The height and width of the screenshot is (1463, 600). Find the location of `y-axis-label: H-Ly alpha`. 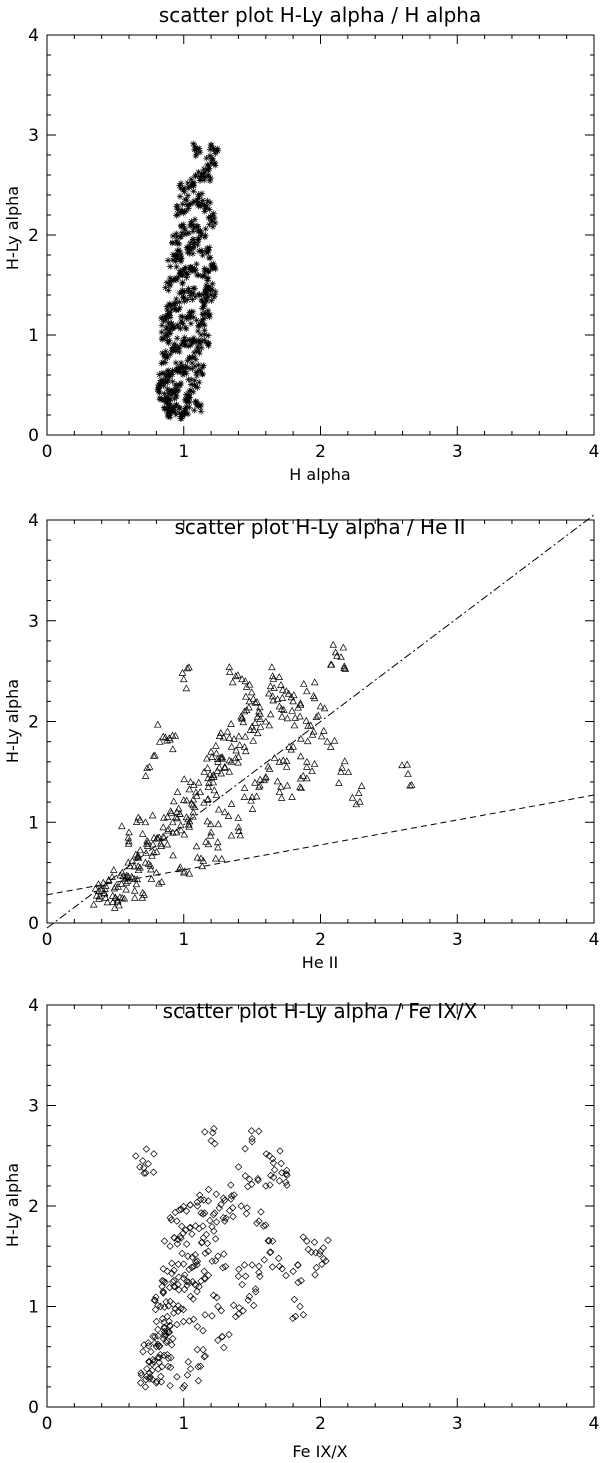

y-axis-label: H-Ly alpha is located at coordinates (12, 228).